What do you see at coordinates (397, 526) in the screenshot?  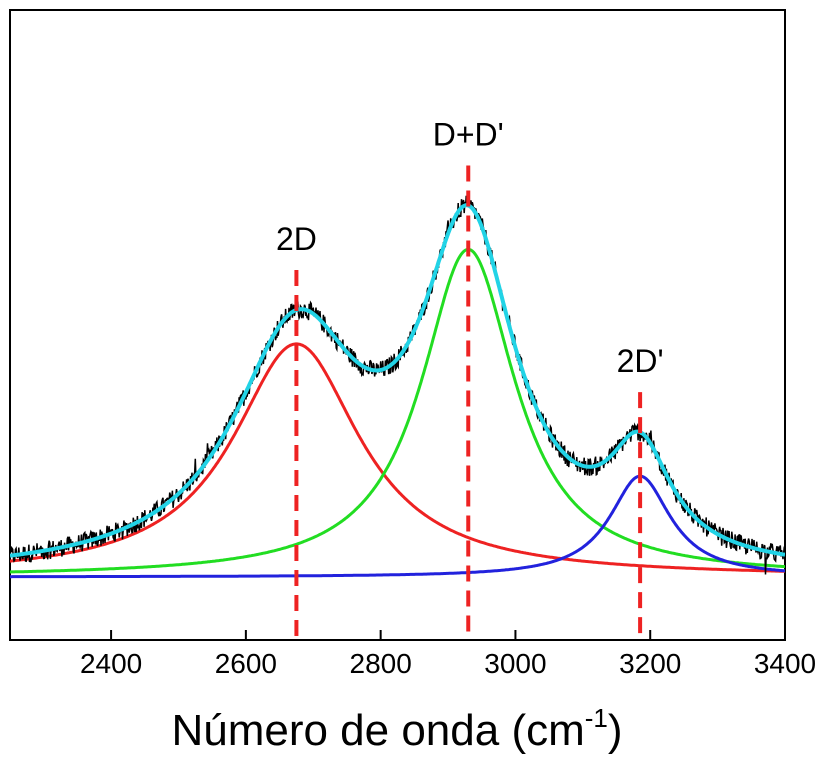 I see `peak-curve-2D-` at bounding box center [397, 526].